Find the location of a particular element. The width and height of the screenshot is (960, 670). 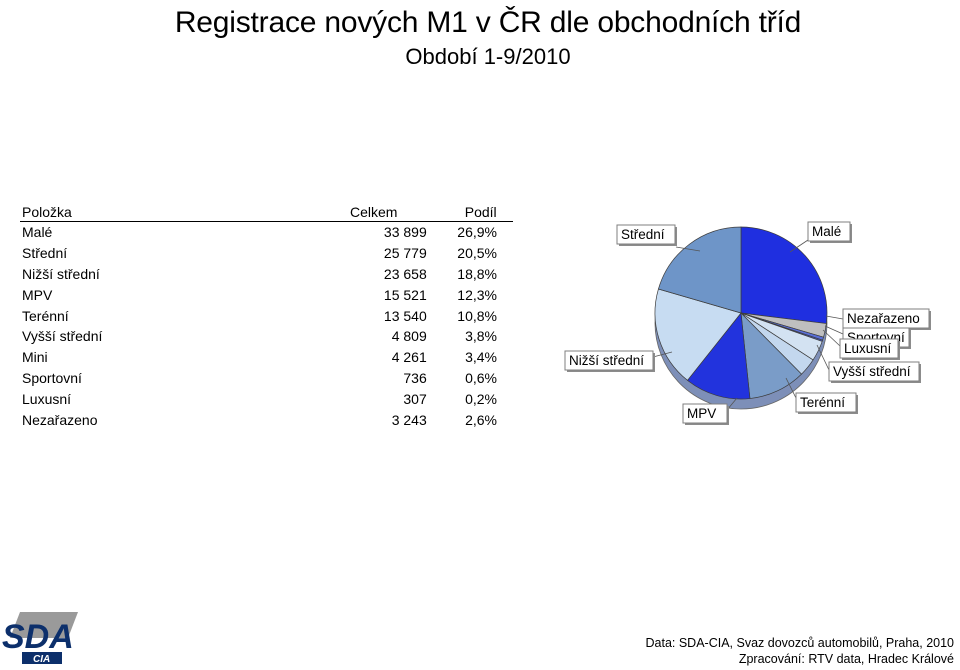

table-cell-item: Sportovní is located at coordinates (52, 377).